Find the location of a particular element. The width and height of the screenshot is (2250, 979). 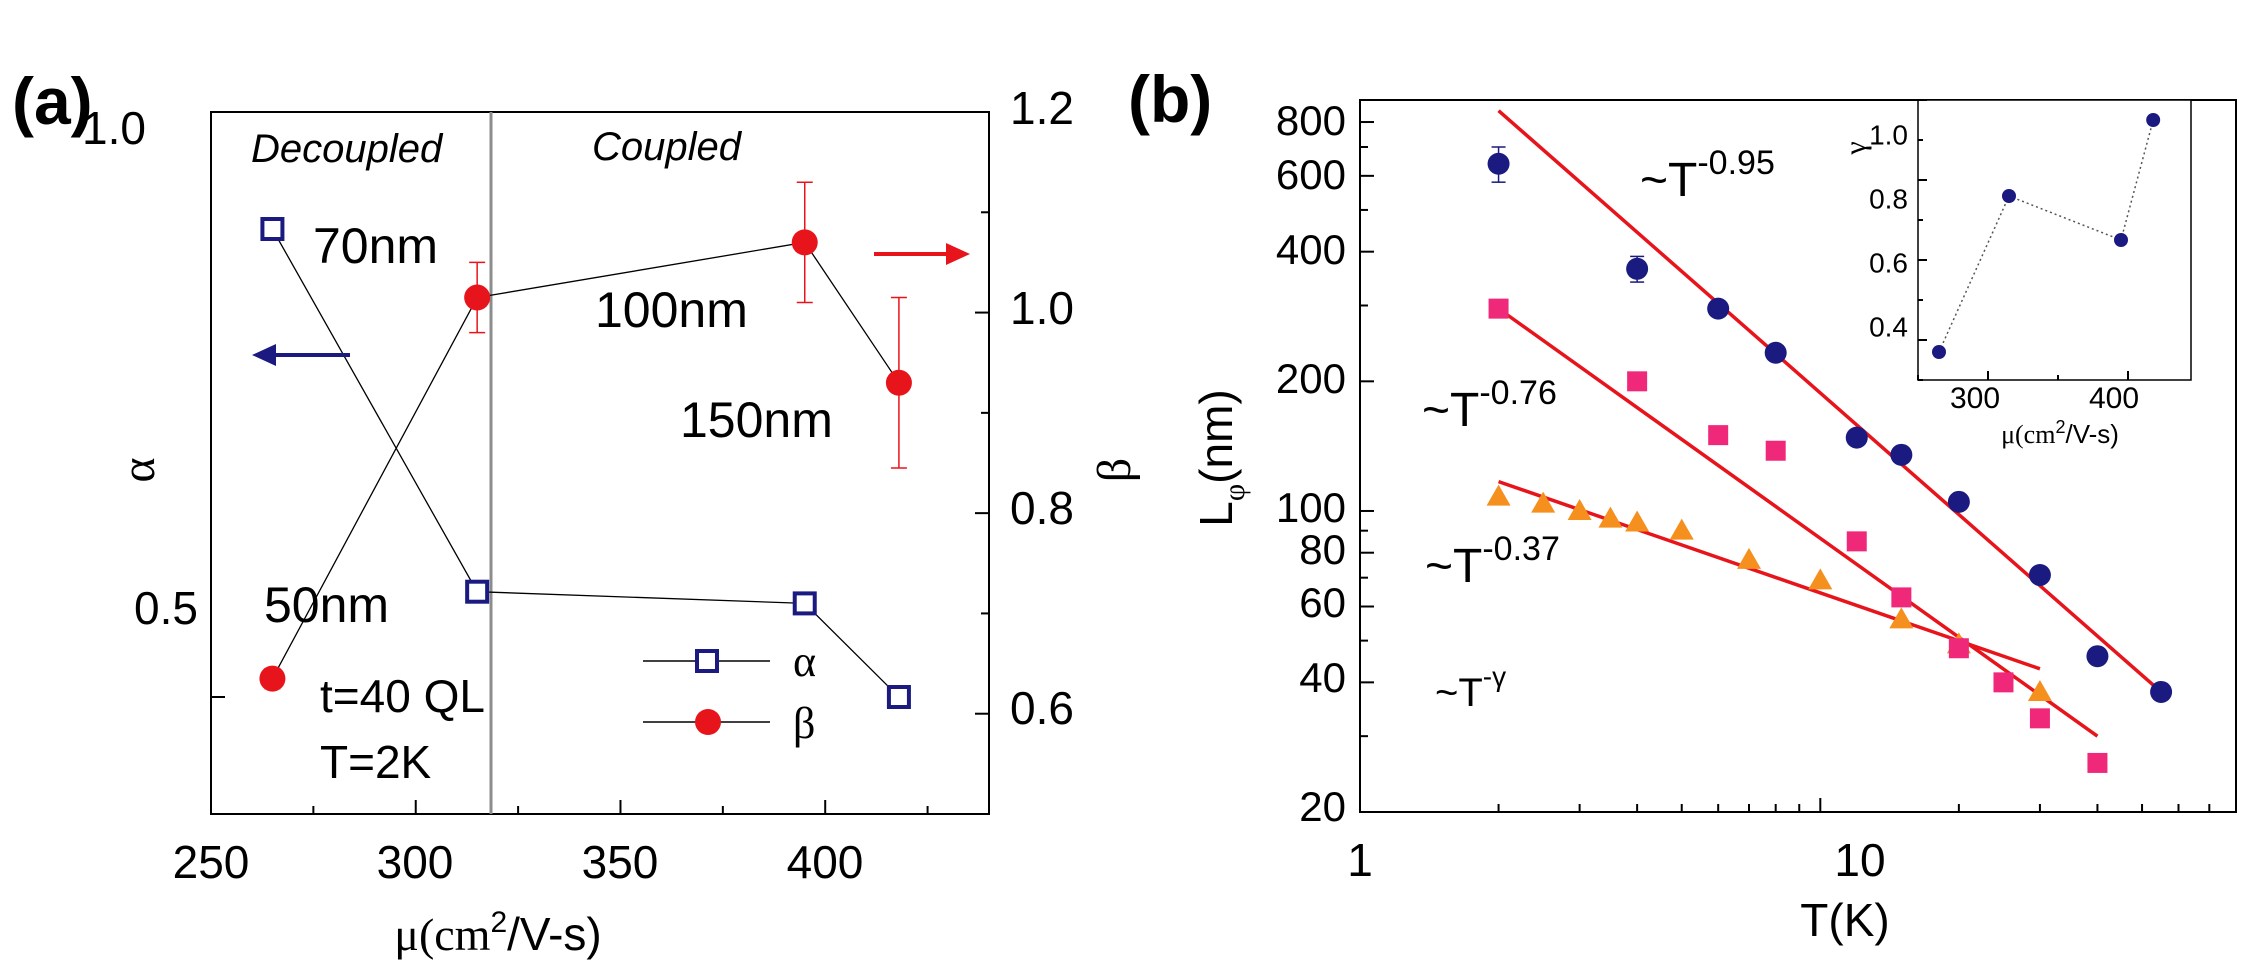

b-y-tick-label: 200 is located at coordinates (1311, 378).